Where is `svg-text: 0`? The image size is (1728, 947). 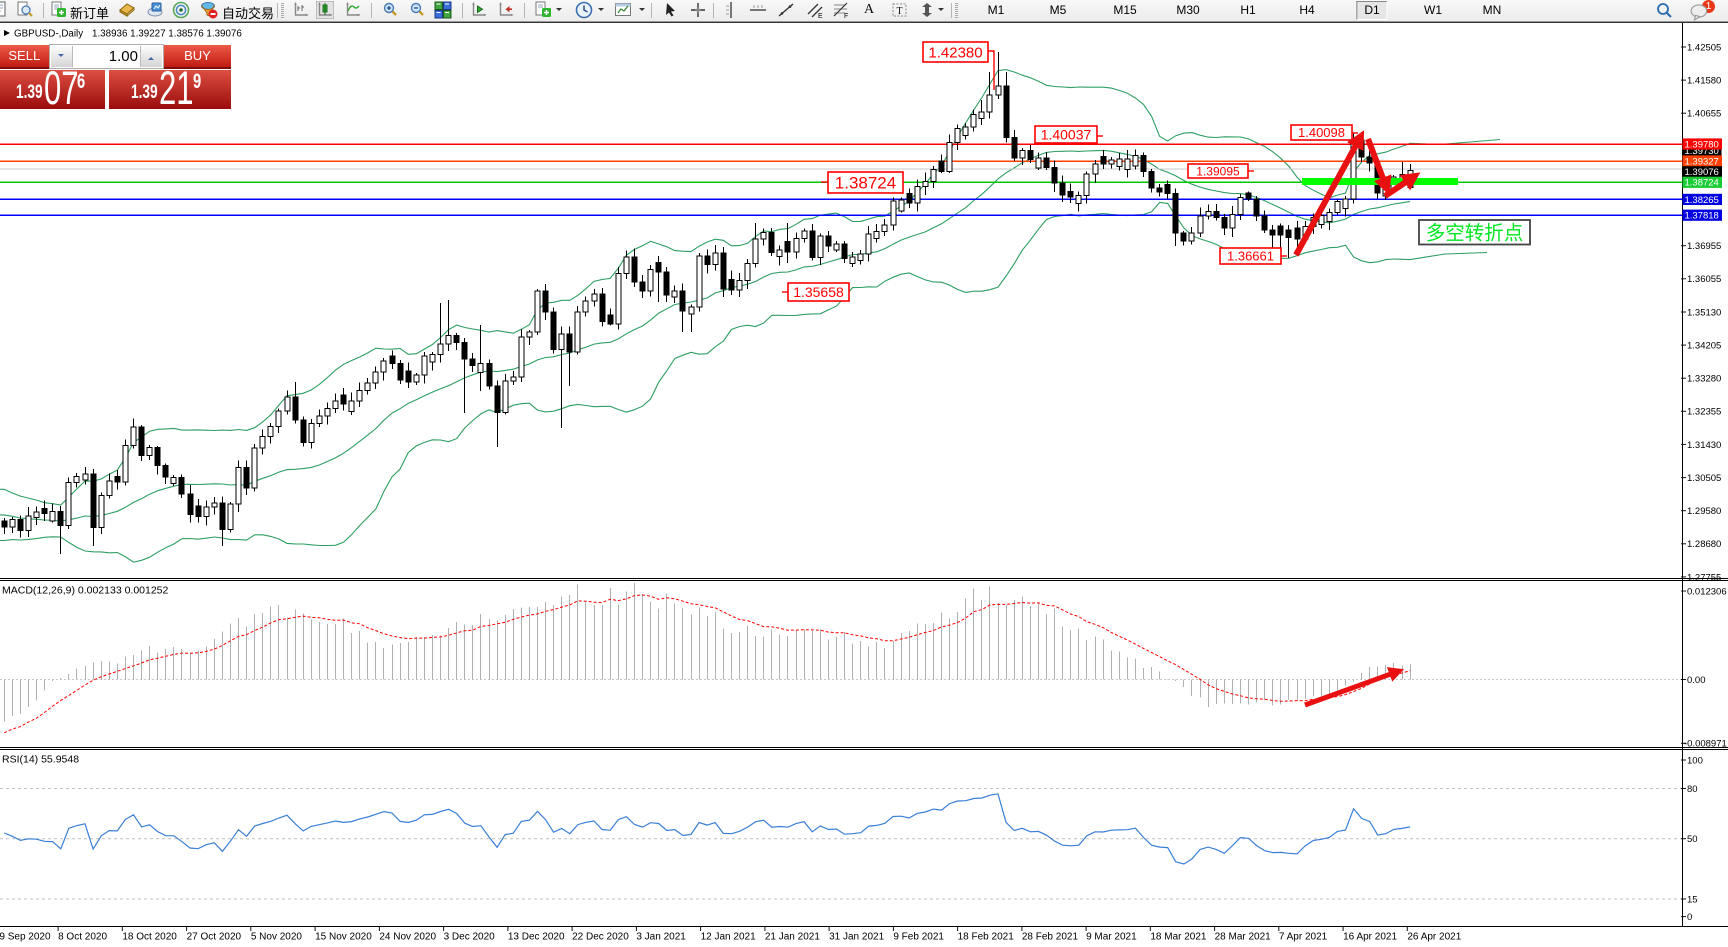 svg-text: 0 is located at coordinates (1689, 917).